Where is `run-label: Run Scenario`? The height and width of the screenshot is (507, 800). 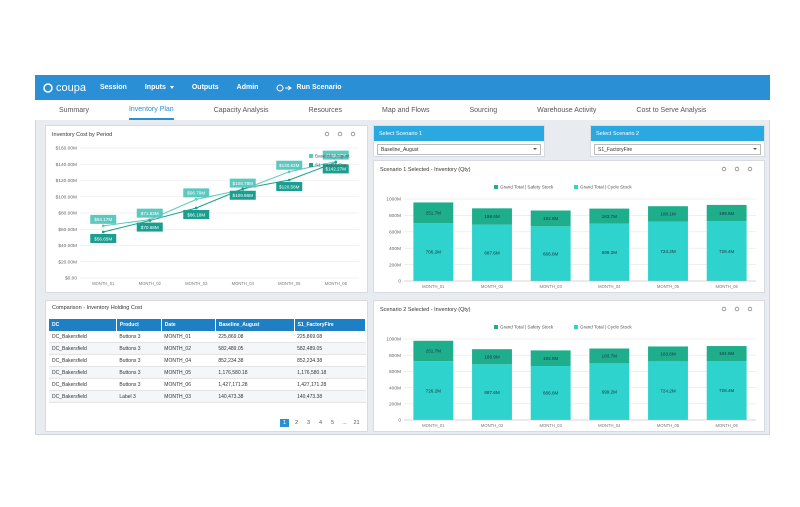
run-label: Run Scenario is located at coordinates (319, 87).